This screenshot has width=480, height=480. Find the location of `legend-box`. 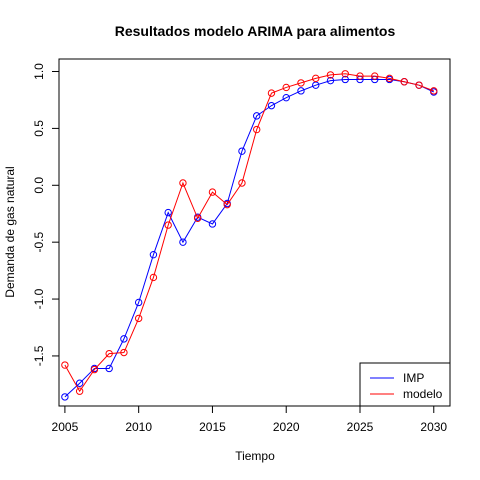

legend-box is located at coordinates (405, 384).